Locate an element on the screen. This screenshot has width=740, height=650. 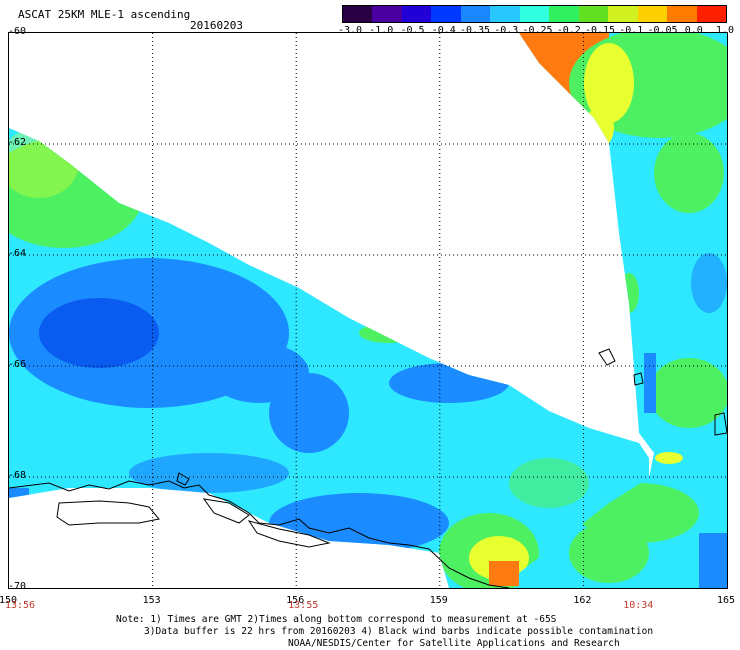
colorbar-label: 1.0 is located at coordinates (725, 30).